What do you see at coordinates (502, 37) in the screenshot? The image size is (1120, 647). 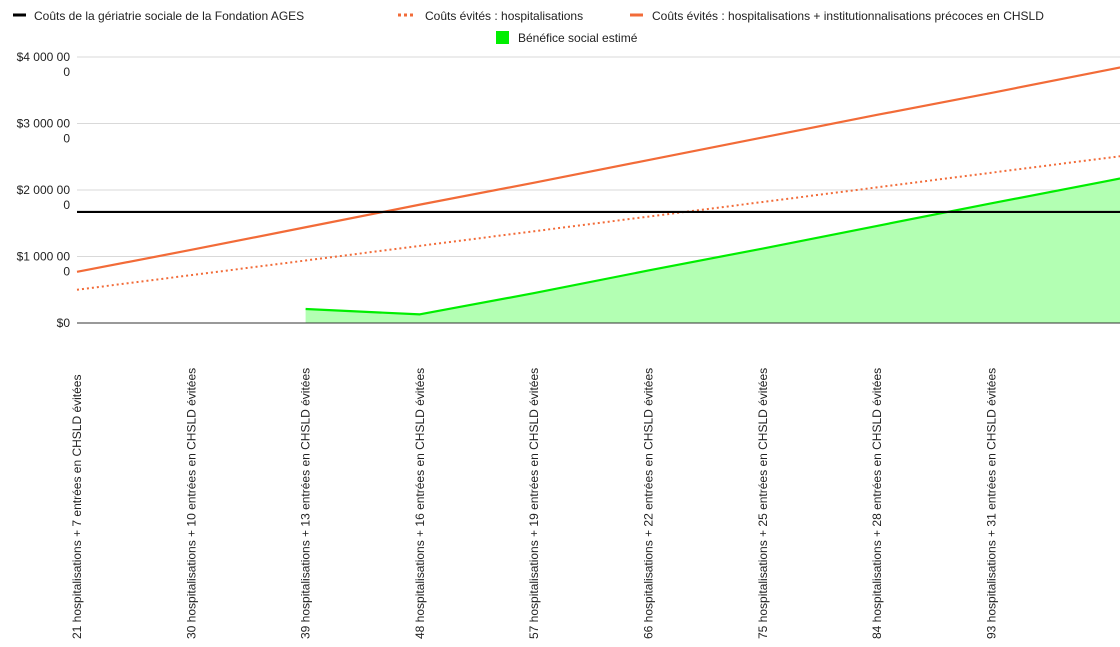 I see `legend-swatch-social-benefit` at bounding box center [502, 37].